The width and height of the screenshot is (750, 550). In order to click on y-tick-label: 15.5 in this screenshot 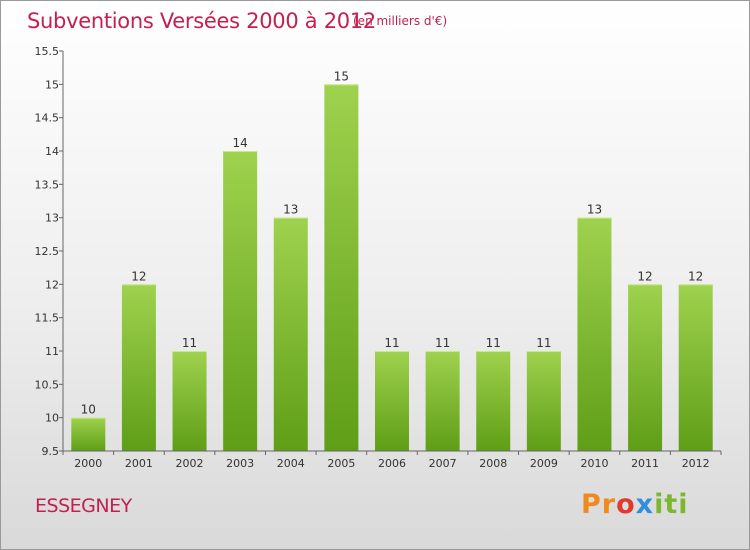, I will do `click(47, 51)`.